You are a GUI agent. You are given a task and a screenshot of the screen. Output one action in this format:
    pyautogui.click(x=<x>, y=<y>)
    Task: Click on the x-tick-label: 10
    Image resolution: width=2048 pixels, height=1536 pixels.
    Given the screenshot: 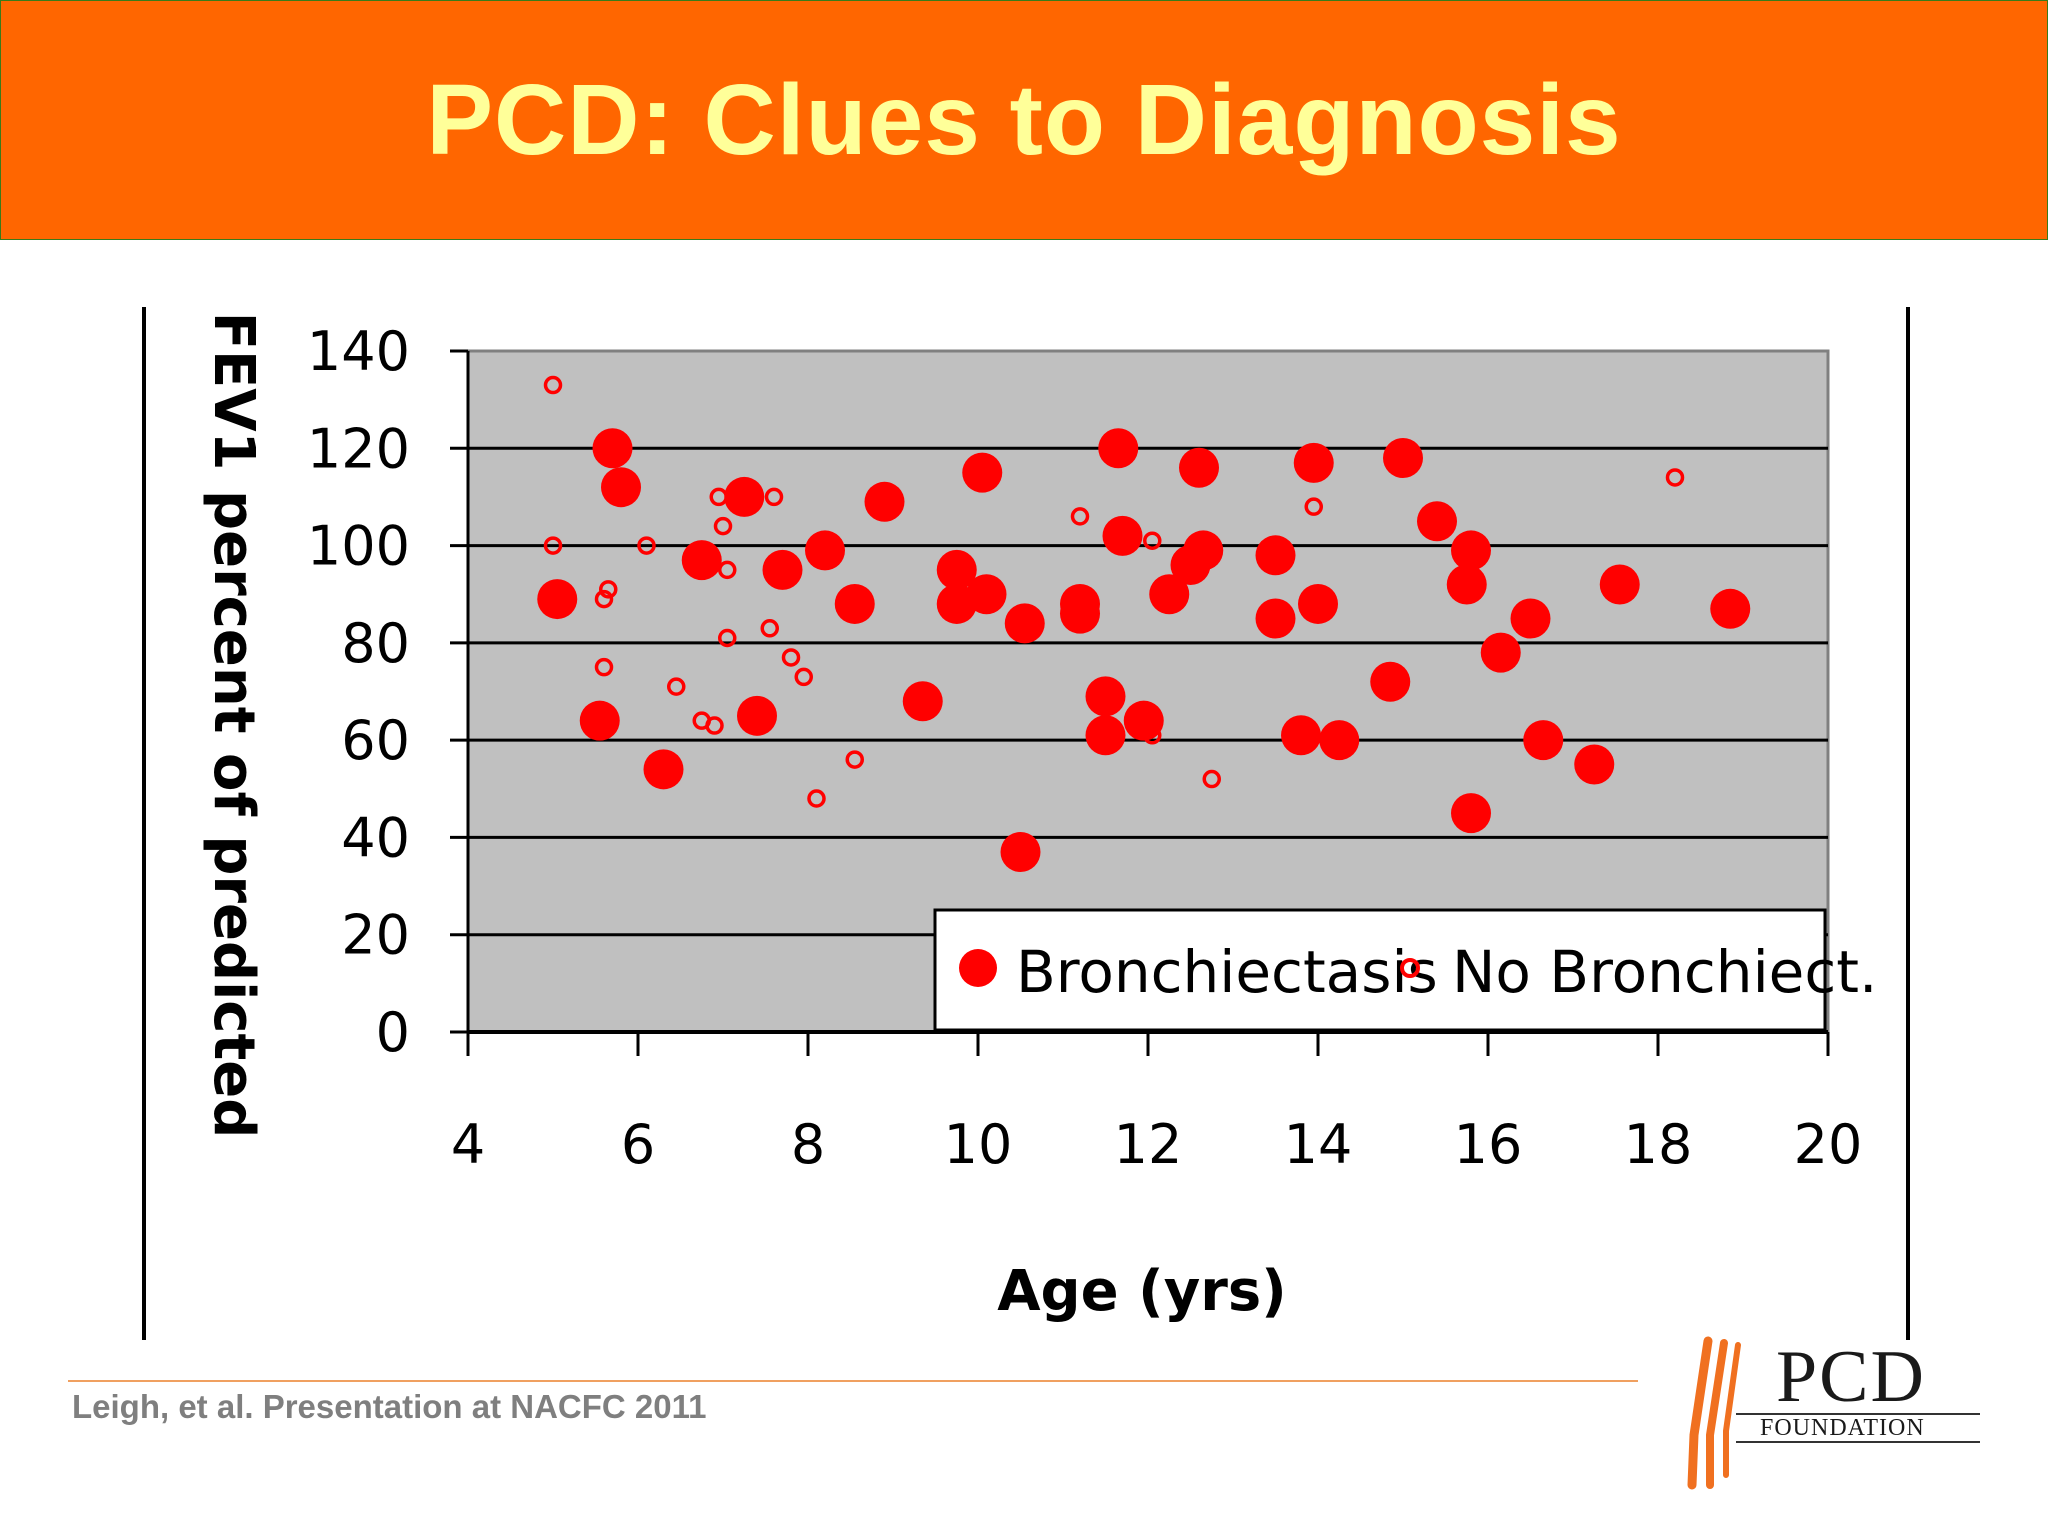 What is the action you would take?
    pyautogui.click(x=978, y=1144)
    